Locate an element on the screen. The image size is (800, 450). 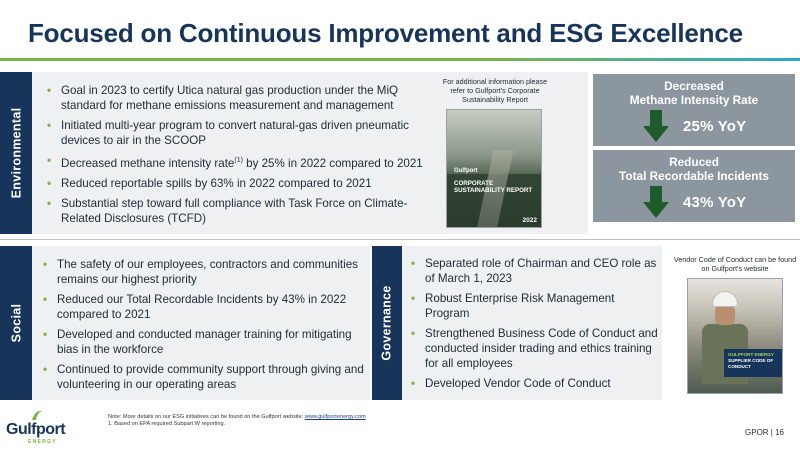
kpi-title: Decreased Methane Intensity Rate is located at coordinates (694, 93).